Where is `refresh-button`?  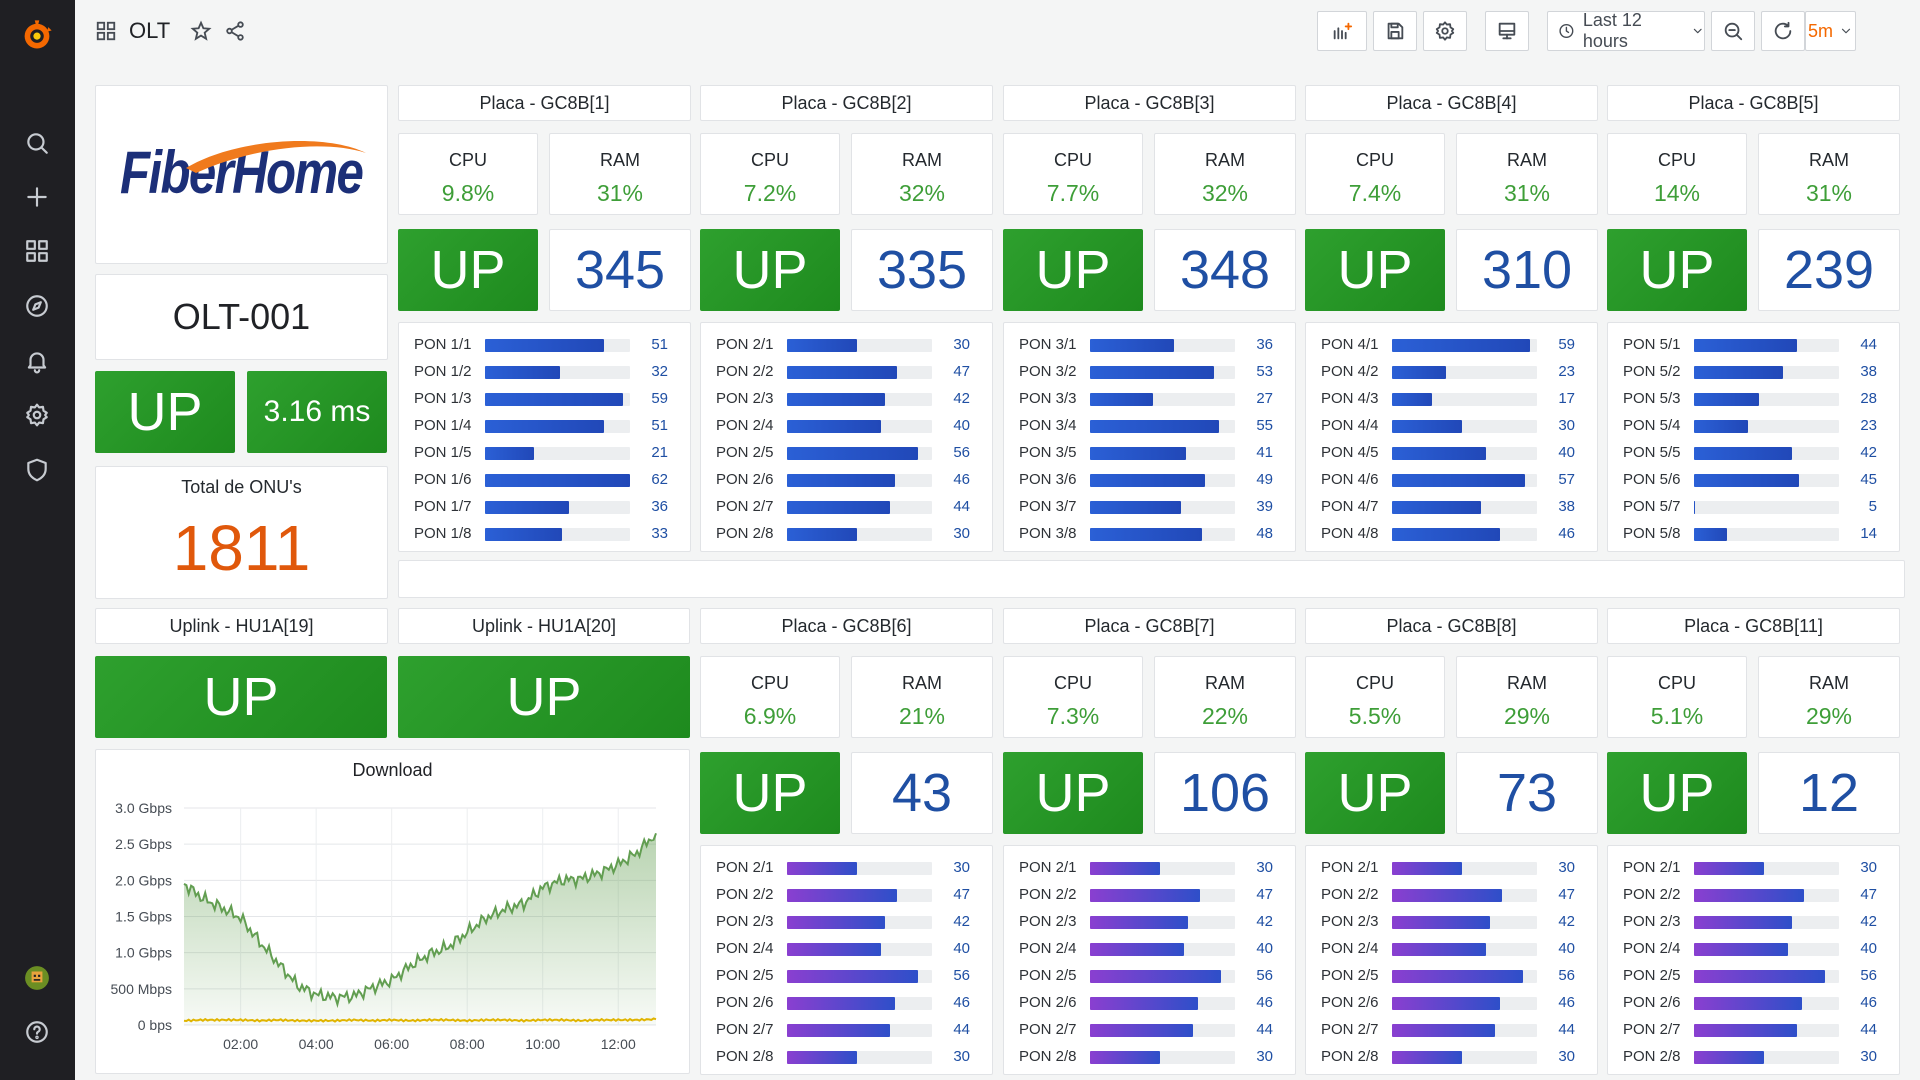
refresh-button is located at coordinates (1783, 31).